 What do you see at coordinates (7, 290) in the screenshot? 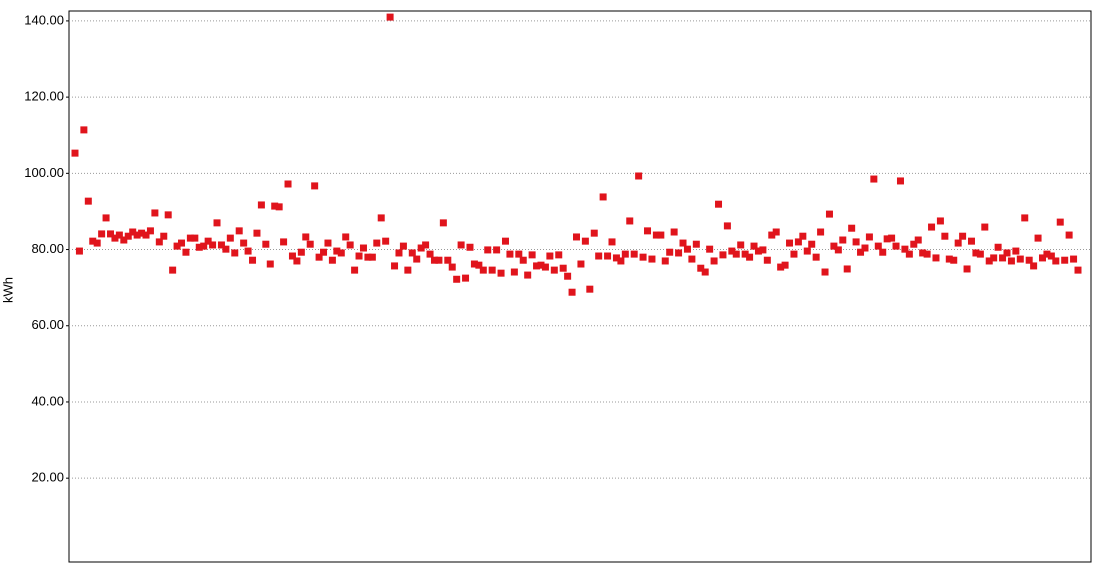
I see `y-axis-label: kWh` at bounding box center [7, 290].